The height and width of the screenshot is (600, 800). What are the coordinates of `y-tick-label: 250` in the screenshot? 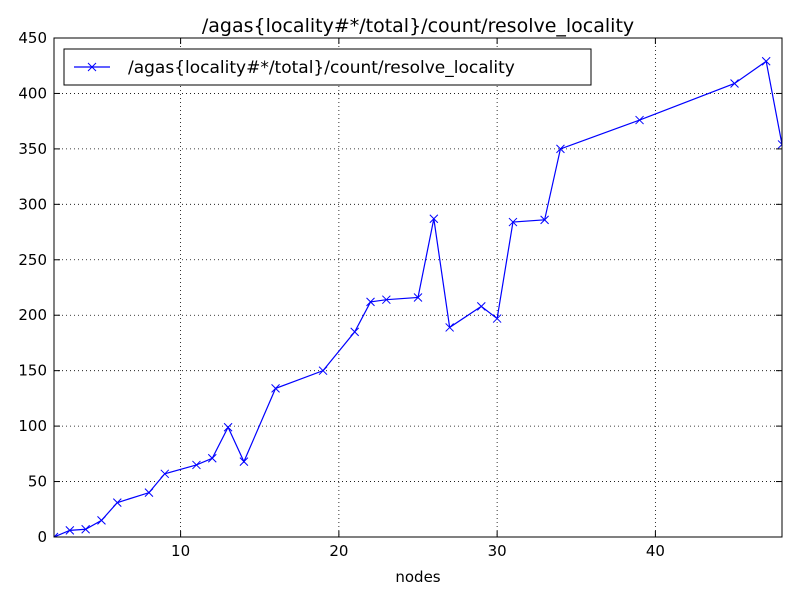 It's located at (32, 260).